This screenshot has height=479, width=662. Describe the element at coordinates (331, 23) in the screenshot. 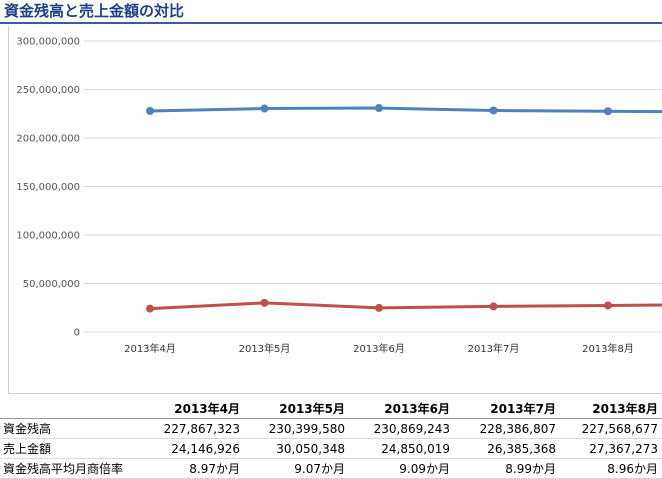

I see `title-underline` at that location.